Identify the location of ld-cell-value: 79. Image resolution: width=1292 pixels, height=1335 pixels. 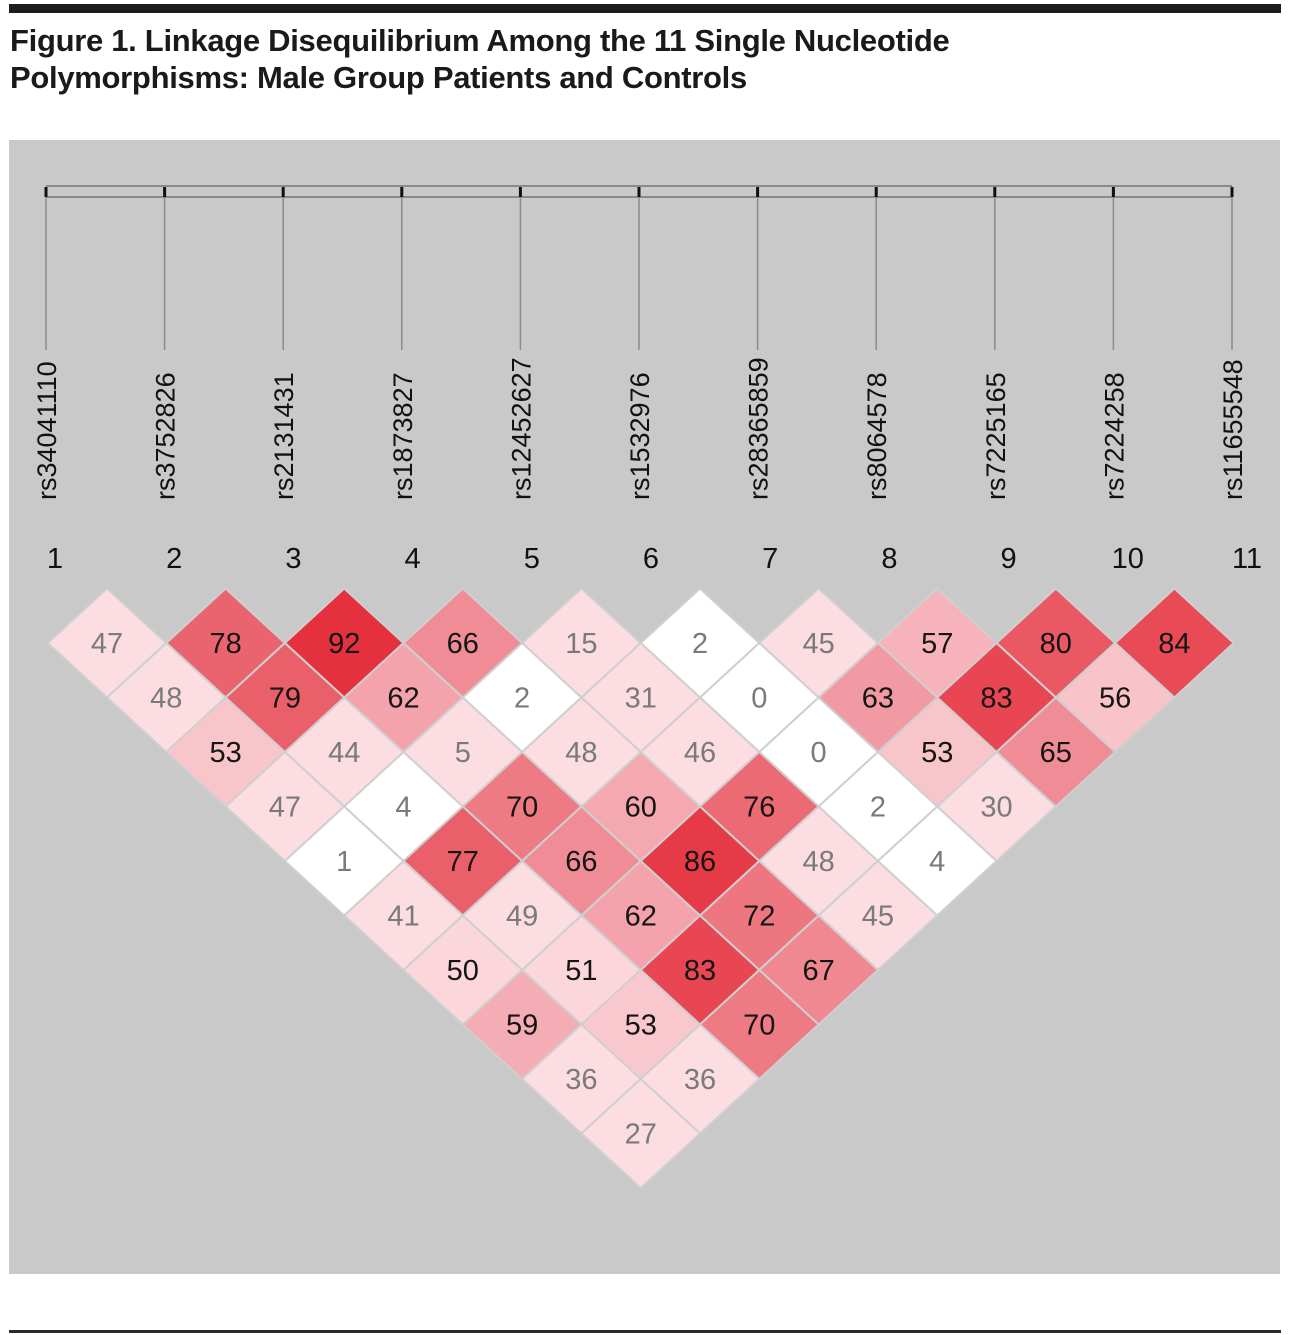
(285, 699).